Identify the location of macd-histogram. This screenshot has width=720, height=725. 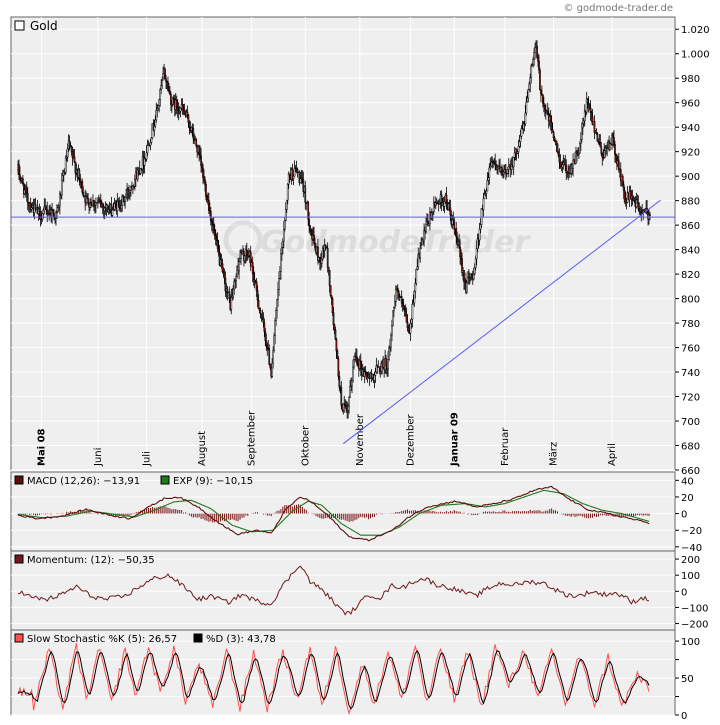
(333, 513).